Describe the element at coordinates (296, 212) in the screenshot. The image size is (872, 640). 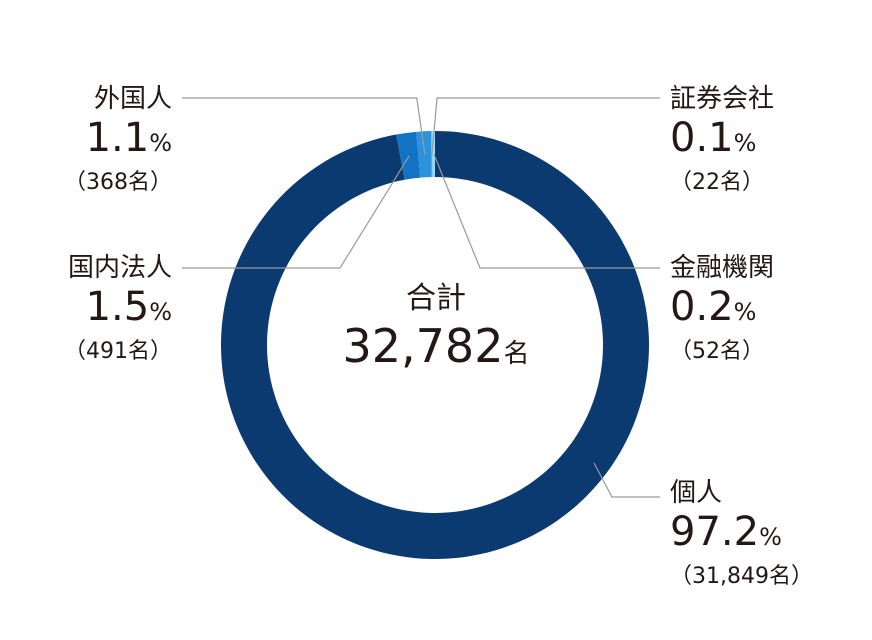
I see `leader-line-kokunai` at that location.